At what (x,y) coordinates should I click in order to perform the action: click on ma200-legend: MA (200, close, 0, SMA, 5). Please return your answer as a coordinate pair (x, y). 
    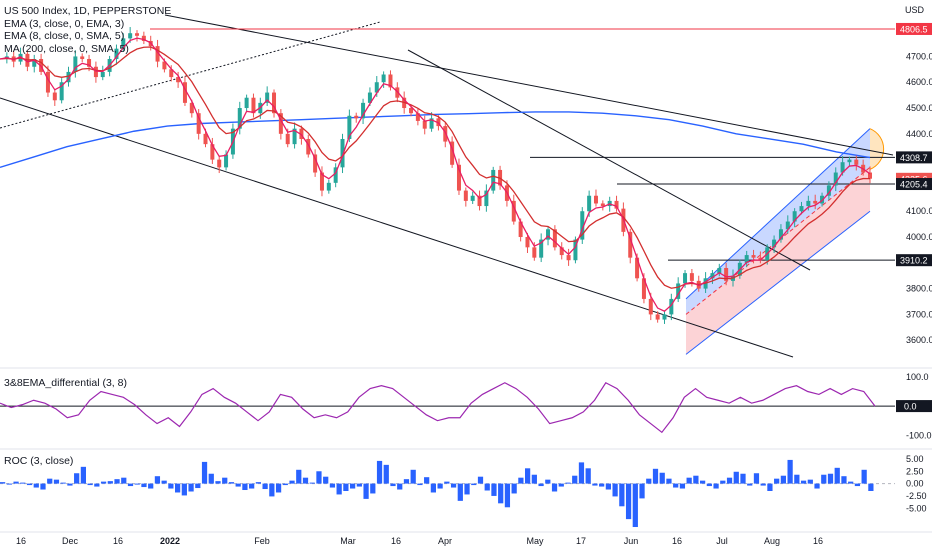
    Looking at the image, I should click on (66, 48).